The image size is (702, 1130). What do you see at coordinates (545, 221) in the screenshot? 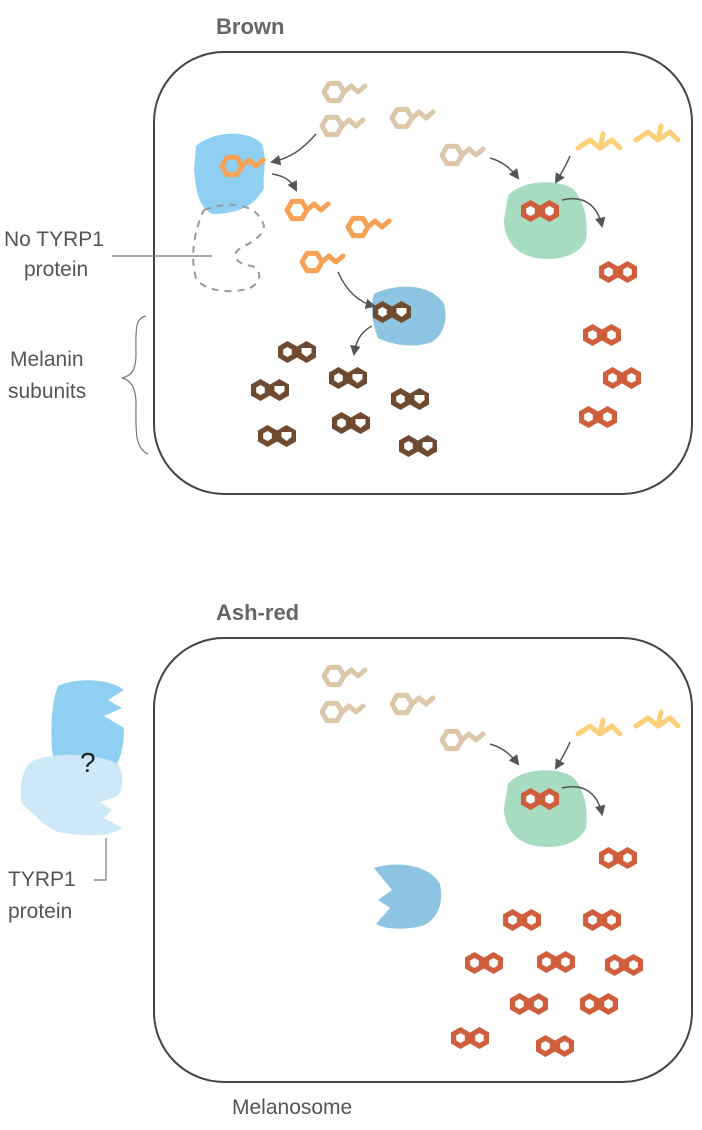
I see `green-tyrosinase-shape` at bounding box center [545, 221].